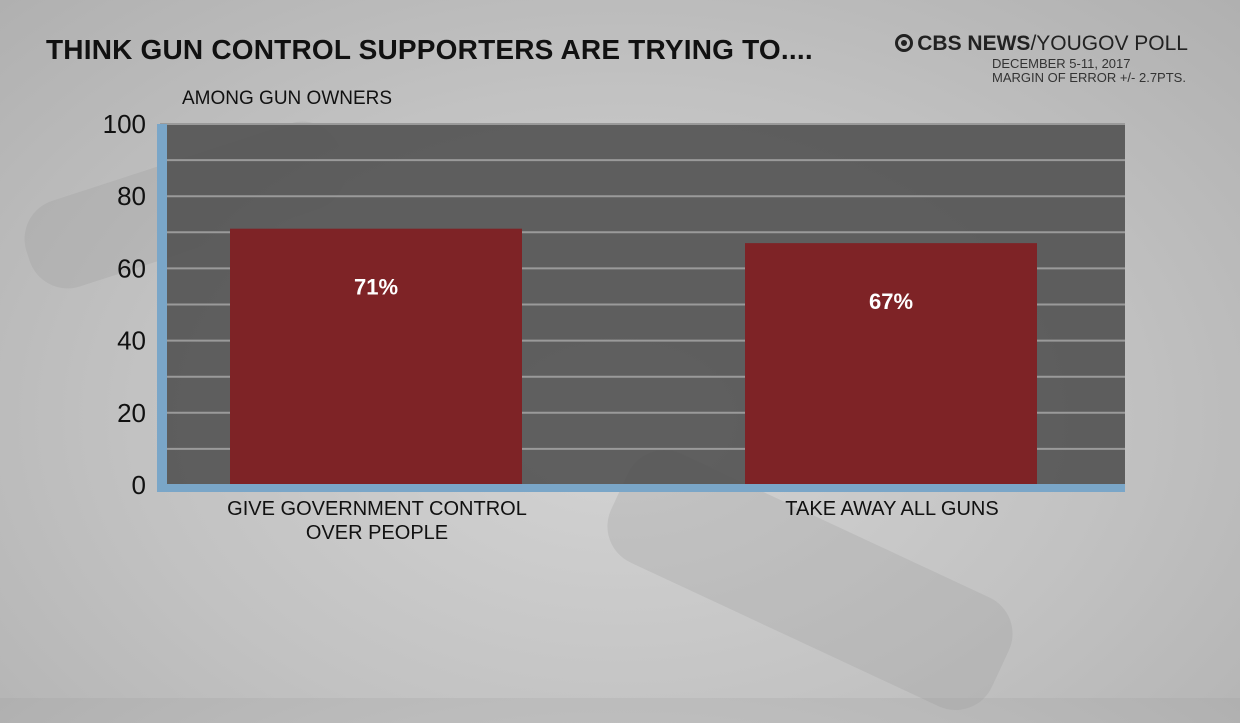 The height and width of the screenshot is (723, 1240). I want to click on poll-name: /YOUGOV POLL, so click(1109, 43).